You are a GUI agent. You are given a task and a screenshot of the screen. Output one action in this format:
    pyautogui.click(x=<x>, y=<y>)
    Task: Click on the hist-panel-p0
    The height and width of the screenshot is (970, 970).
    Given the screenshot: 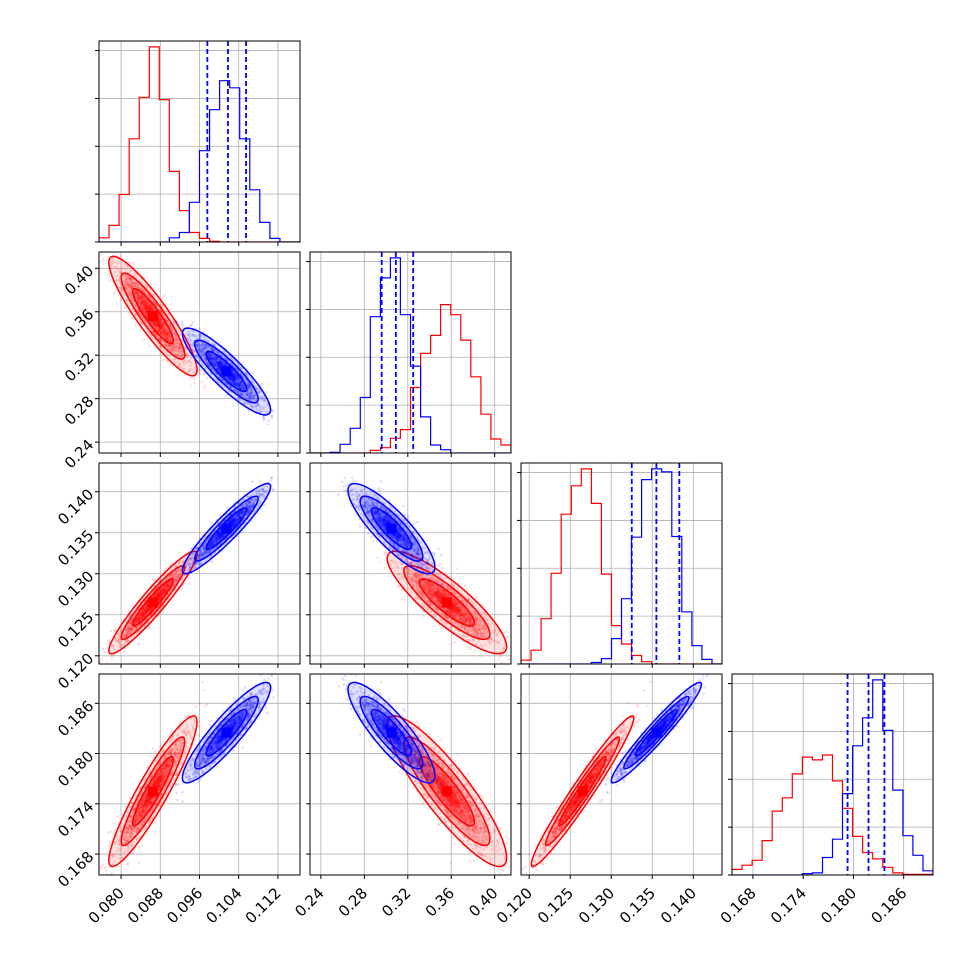 What is the action you would take?
    pyautogui.click(x=198, y=143)
    